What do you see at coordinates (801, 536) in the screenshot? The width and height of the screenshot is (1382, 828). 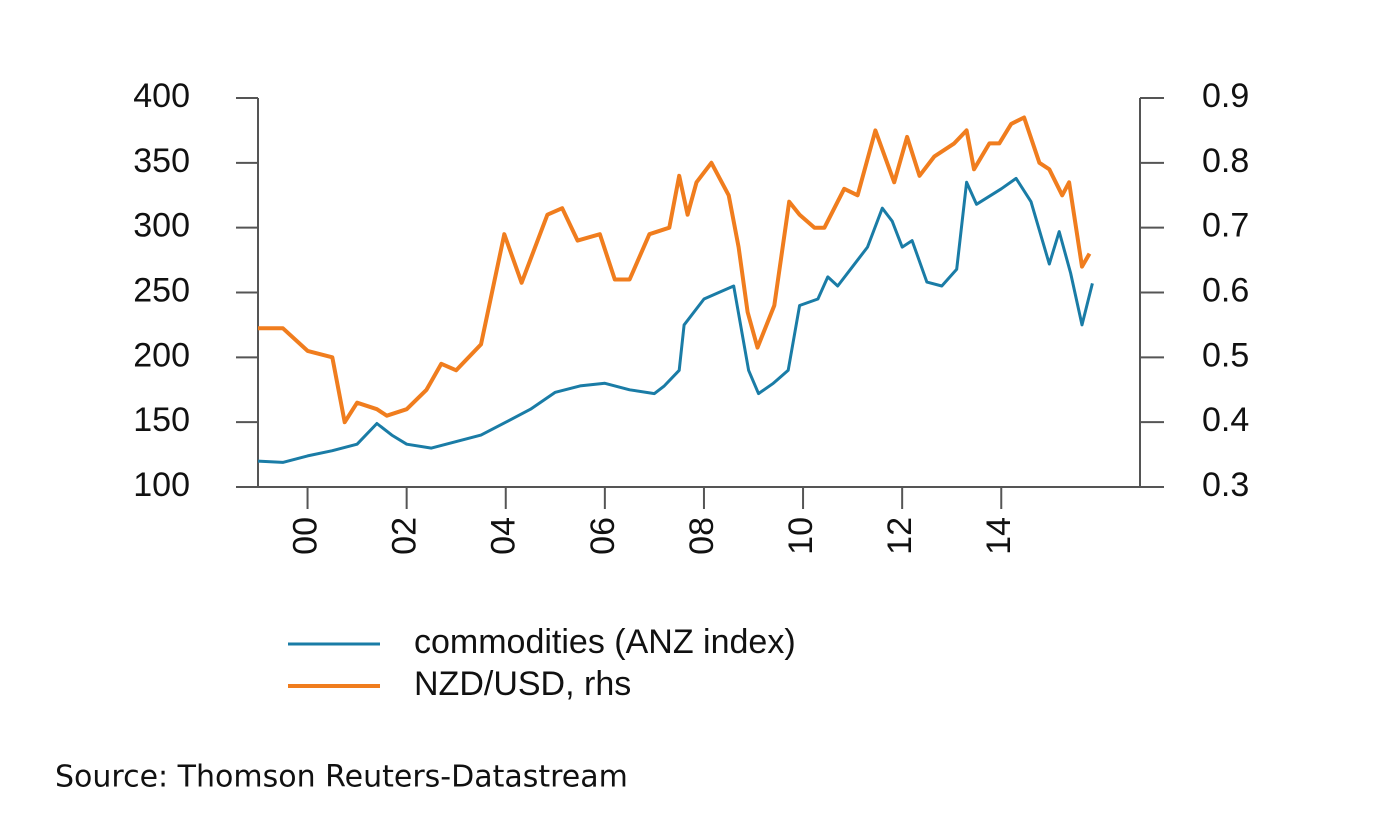 I see `x-tick-label: 10` at bounding box center [801, 536].